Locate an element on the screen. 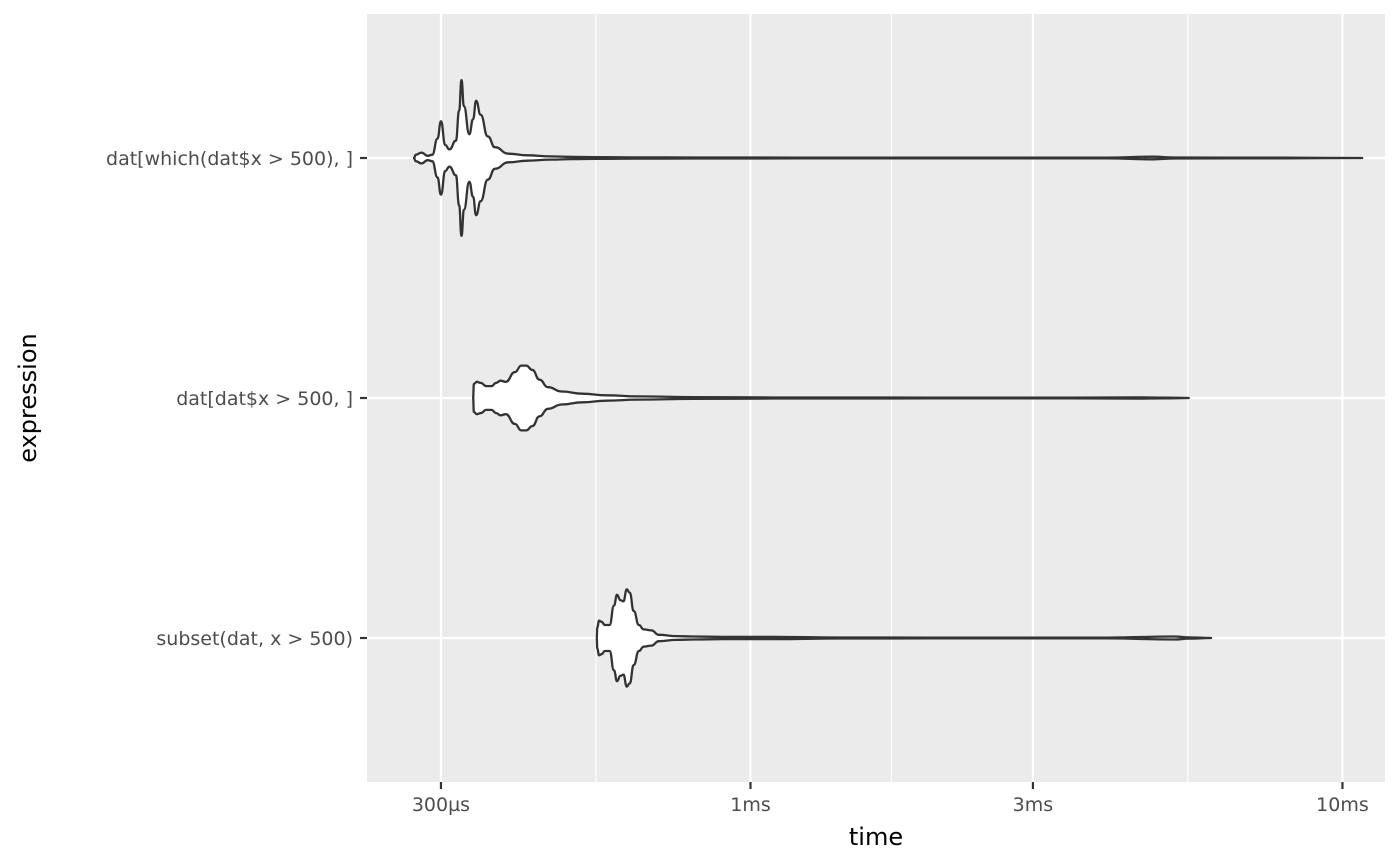  x-axis: 300µs 1ms 3ms 10ms is located at coordinates (890, 799).